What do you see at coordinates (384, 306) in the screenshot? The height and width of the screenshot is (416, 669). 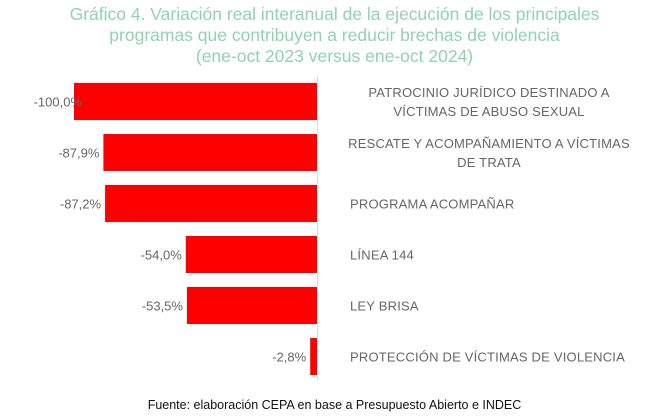 I see `category-label: LEY BRISA` at bounding box center [384, 306].